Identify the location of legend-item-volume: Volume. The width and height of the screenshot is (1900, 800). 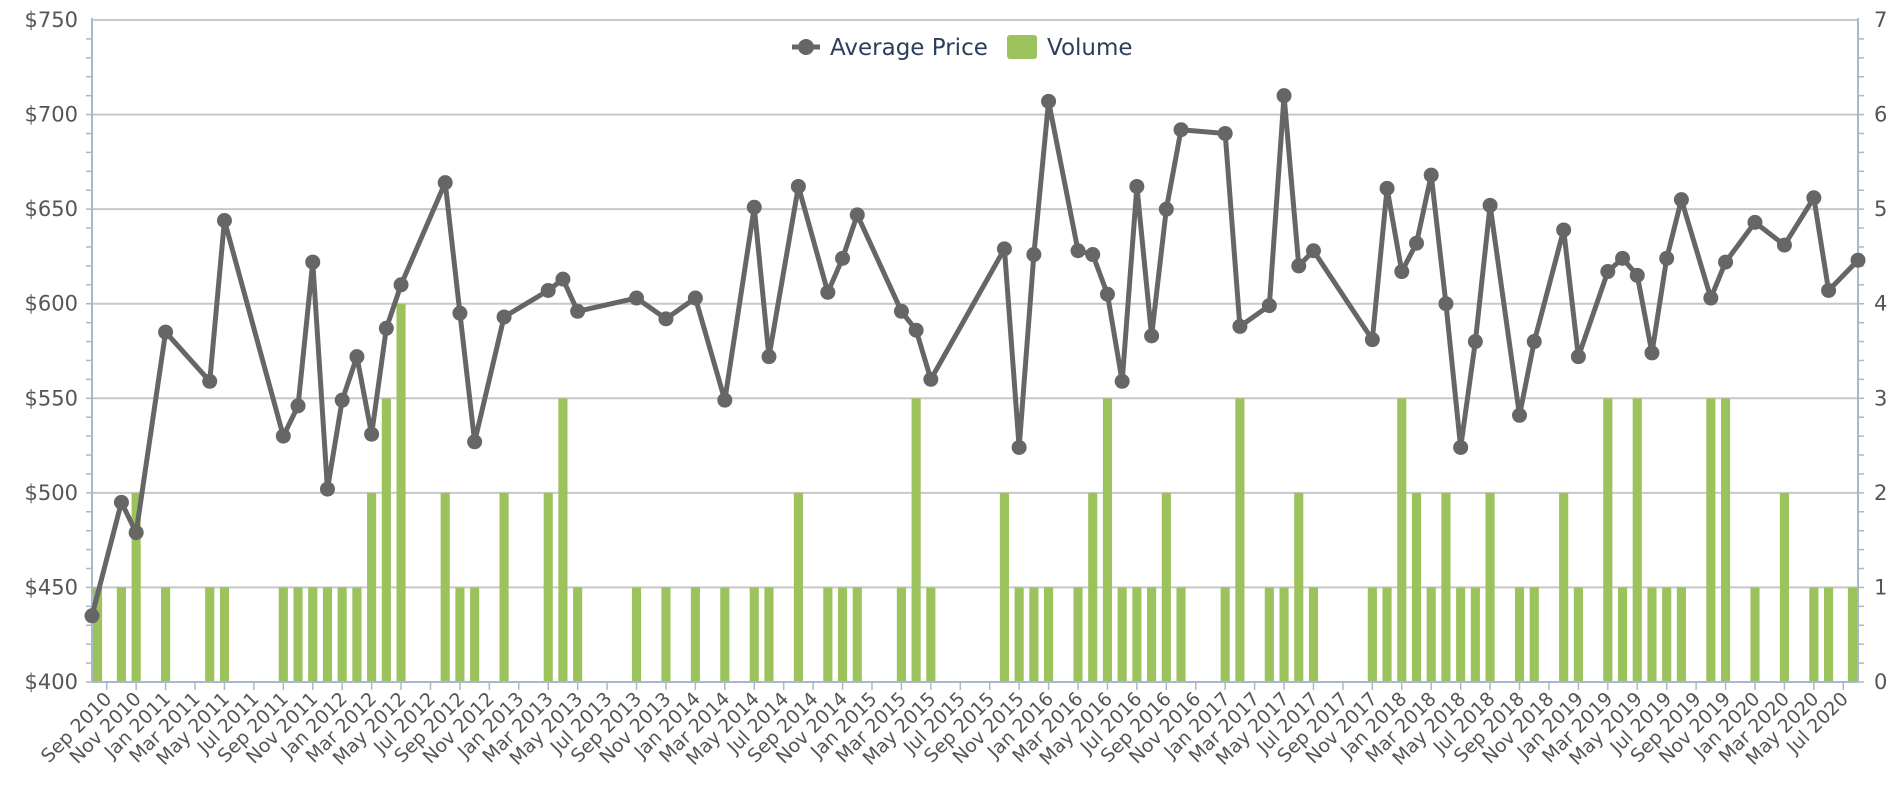
(1070, 48).